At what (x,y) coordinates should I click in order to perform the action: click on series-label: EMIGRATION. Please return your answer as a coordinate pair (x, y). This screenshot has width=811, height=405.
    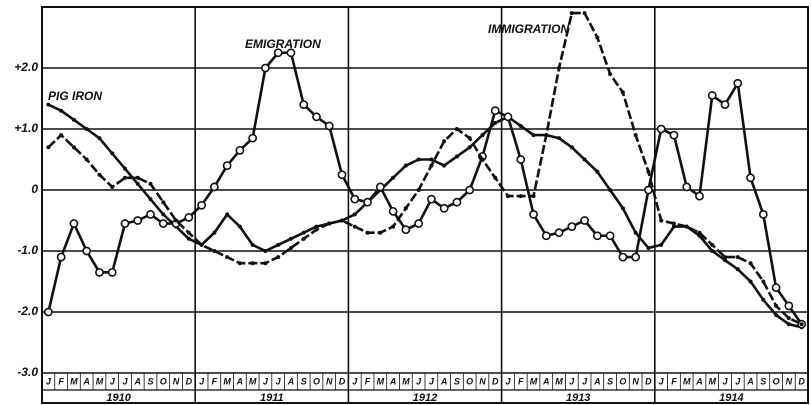
    Looking at the image, I should click on (283, 44).